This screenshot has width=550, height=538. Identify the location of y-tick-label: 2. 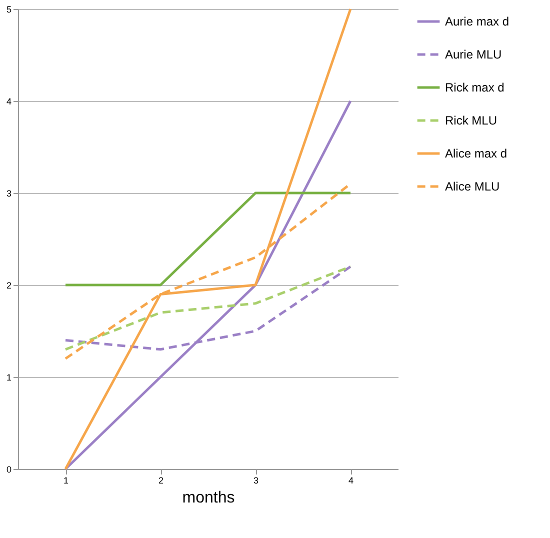
(9, 285).